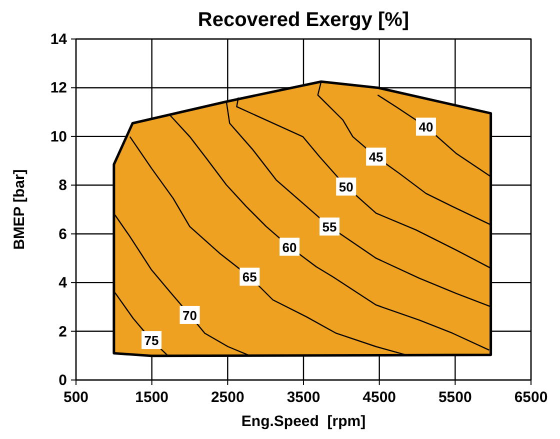 This screenshot has height=439, width=560. Describe the element at coordinates (379, 397) in the screenshot. I see `x-tick-label: 4500` at that location.